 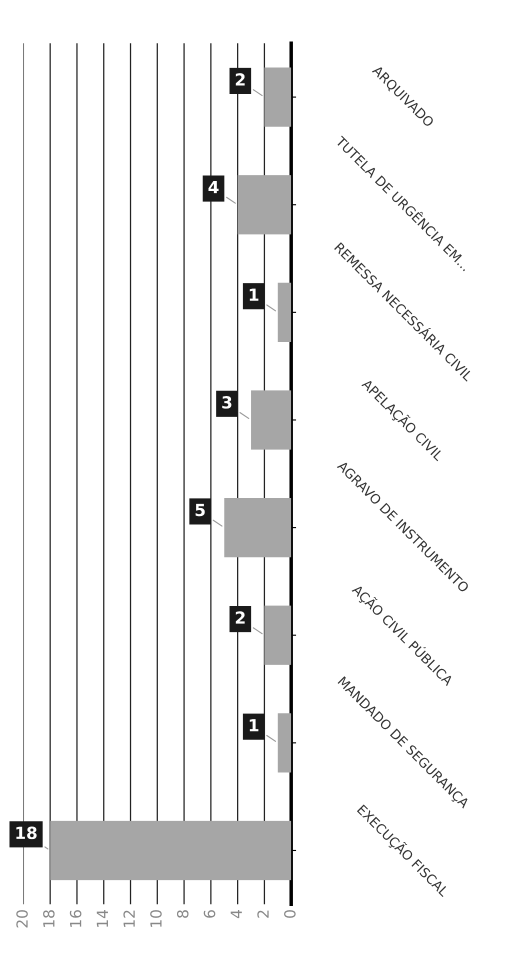 What do you see at coordinates (182, 914) in the screenshot?
I see `x-tick-label: 8` at bounding box center [182, 914].